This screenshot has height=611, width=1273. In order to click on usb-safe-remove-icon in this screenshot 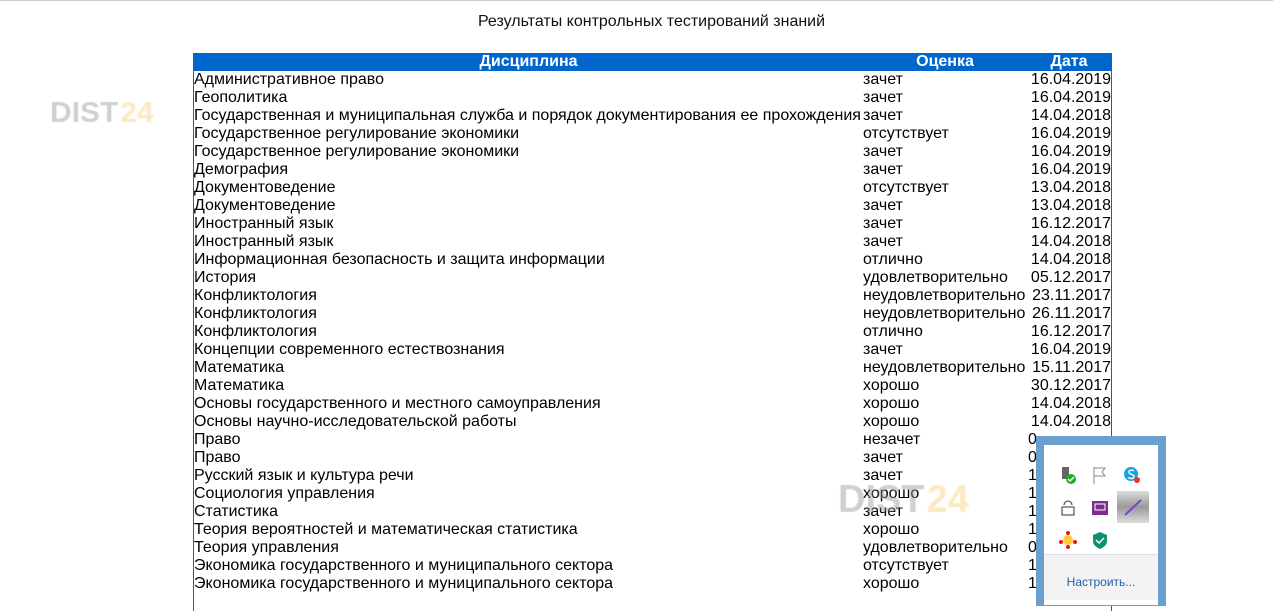, I will do `click(1068, 475)`.